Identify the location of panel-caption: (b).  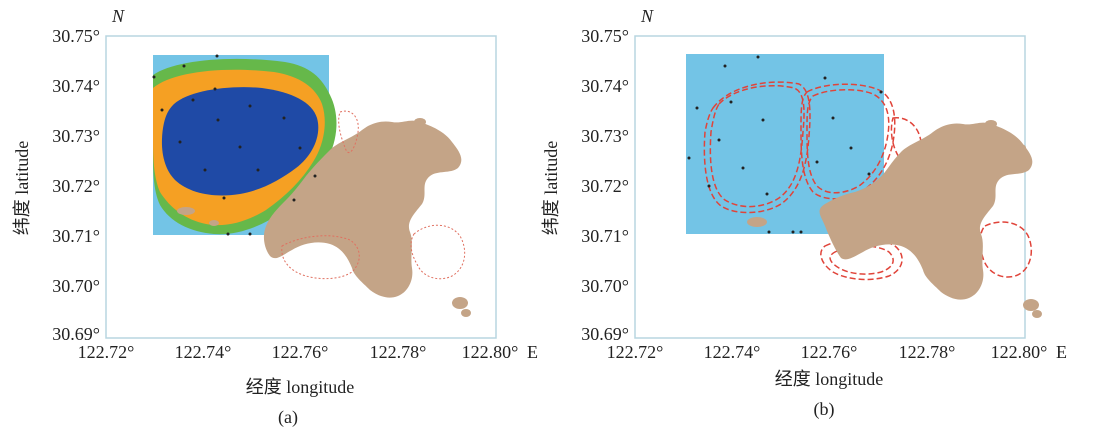
(824, 409).